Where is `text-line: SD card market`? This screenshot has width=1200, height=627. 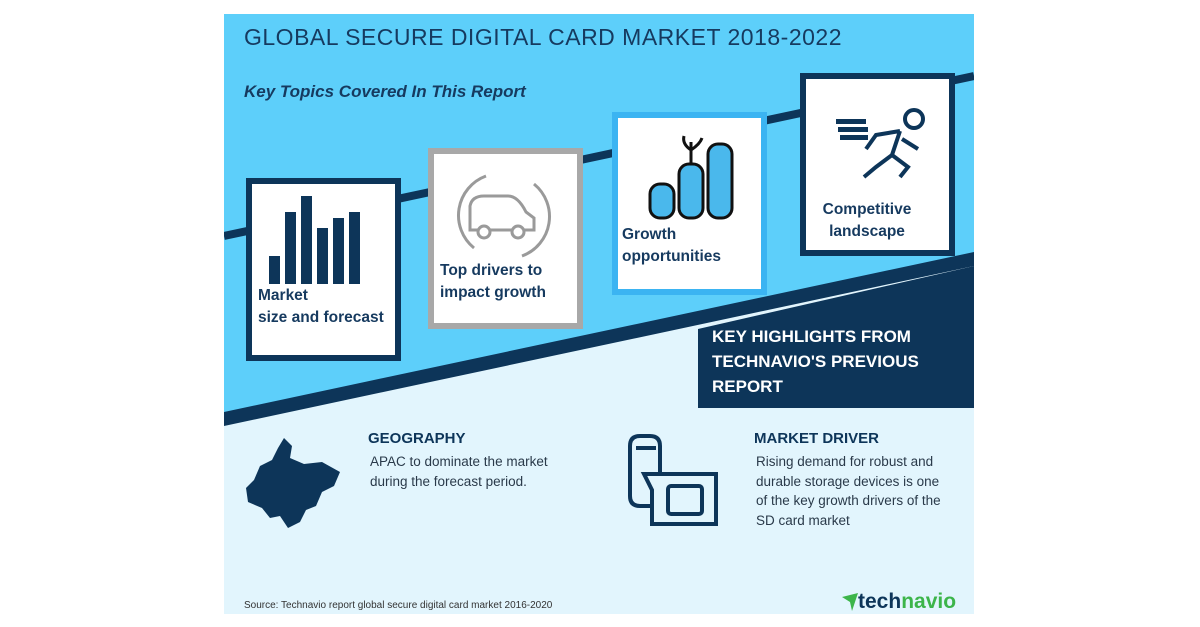 text-line: SD card market is located at coordinates (803, 520).